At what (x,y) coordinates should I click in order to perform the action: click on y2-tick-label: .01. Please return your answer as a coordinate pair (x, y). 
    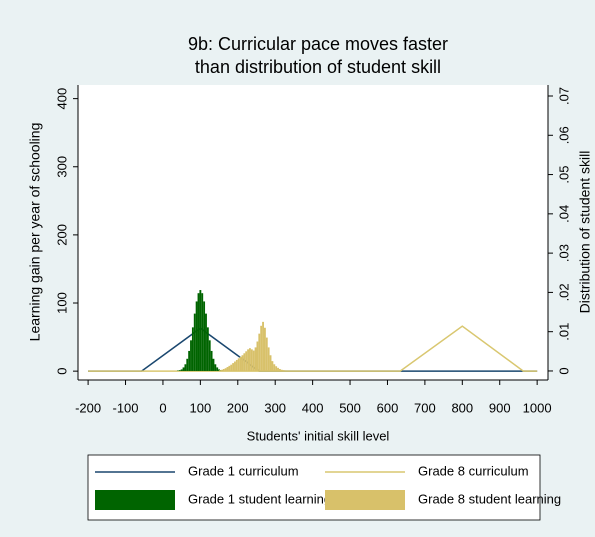
    Looking at the image, I should click on (563, 332).